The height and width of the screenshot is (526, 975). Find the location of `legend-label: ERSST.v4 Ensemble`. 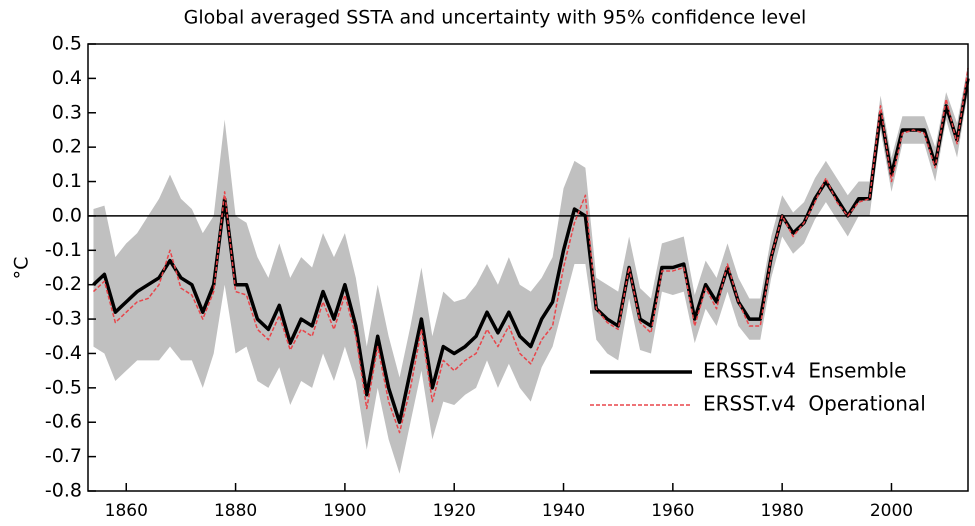

legend-label: ERSST.v4 Ensemble is located at coordinates (804, 371).